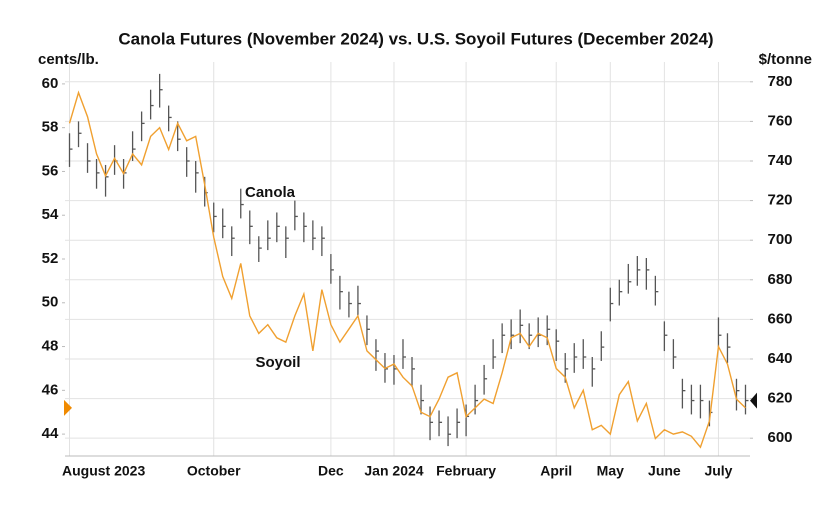 The width and height of the screenshot is (832, 514). I want to click on x-tick-label: June, so click(664, 471).